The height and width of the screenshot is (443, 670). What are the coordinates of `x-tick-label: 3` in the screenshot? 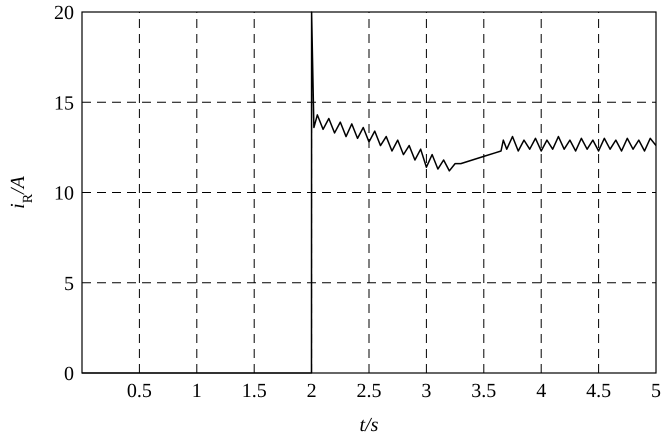 It's located at (426, 391).